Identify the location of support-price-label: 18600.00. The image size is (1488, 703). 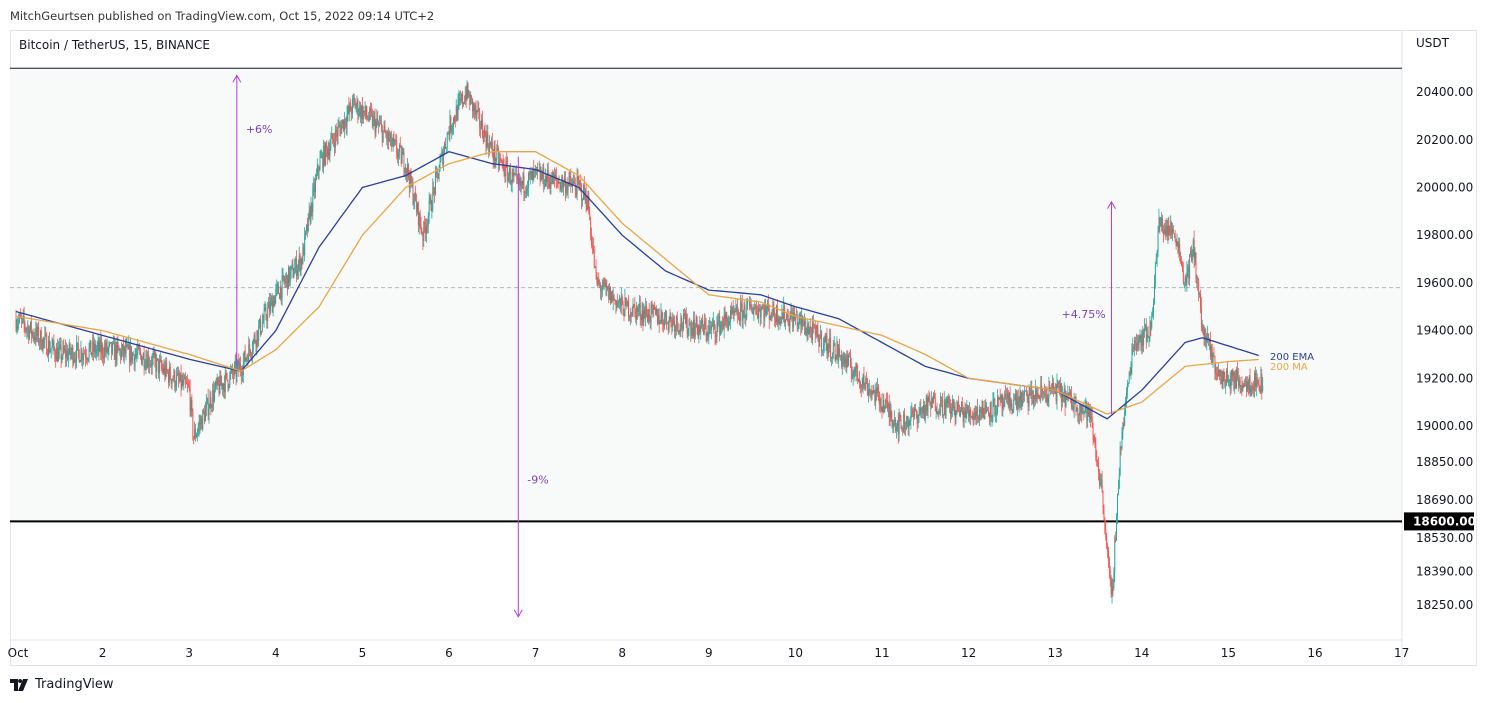
(1444, 521).